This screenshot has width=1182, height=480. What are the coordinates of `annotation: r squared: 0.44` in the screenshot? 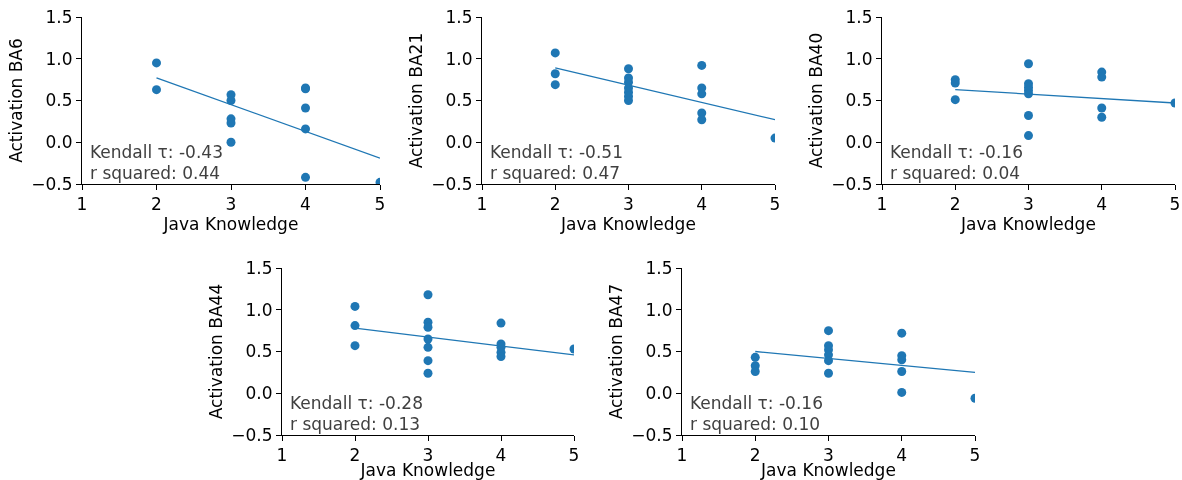 It's located at (155, 173).